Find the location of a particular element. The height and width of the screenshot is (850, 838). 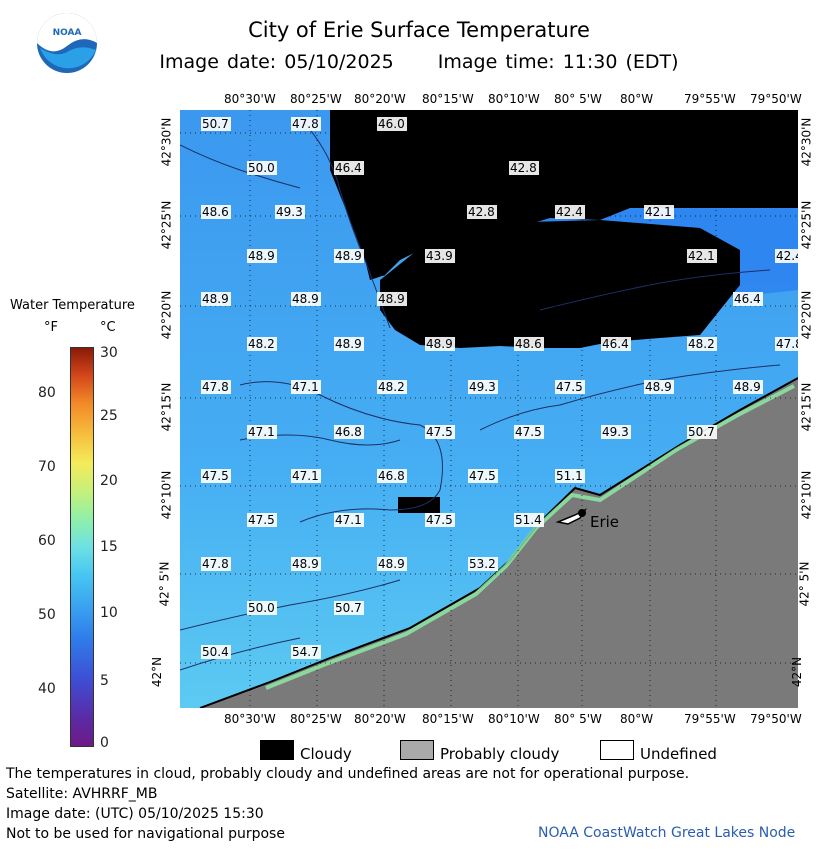

longitude-label-bottom: 80°W is located at coordinates (637, 719).